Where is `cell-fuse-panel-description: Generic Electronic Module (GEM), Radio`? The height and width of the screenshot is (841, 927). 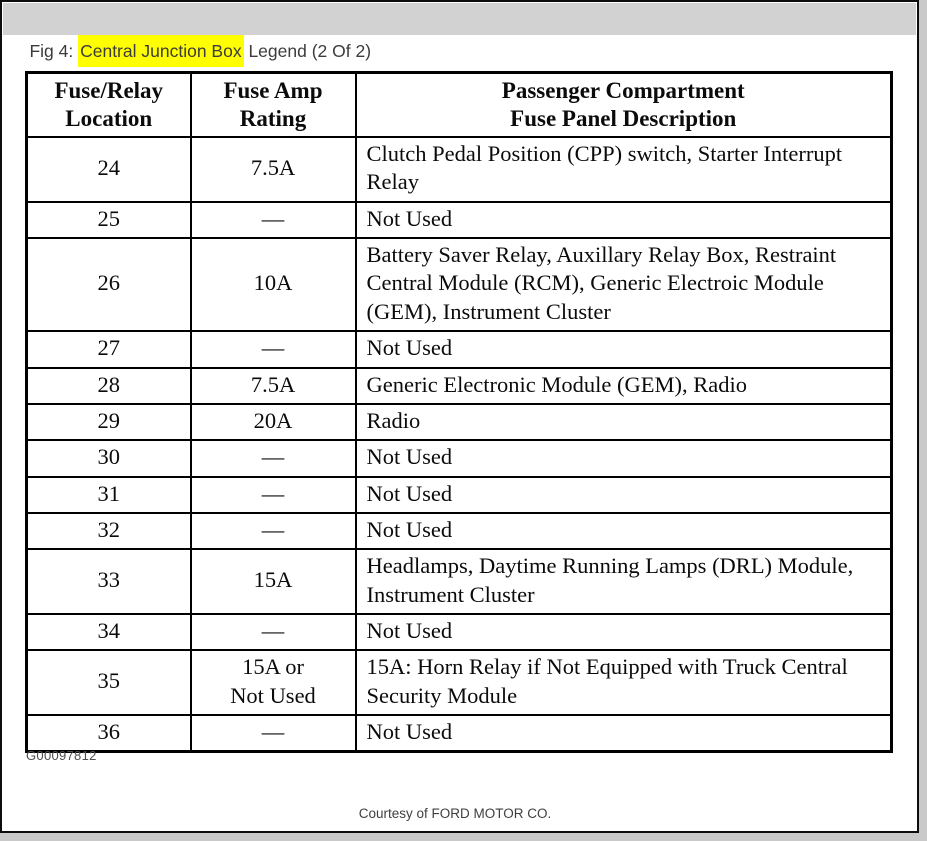
cell-fuse-panel-description: Generic Electronic Module (GEM), Radio is located at coordinates (623, 385).